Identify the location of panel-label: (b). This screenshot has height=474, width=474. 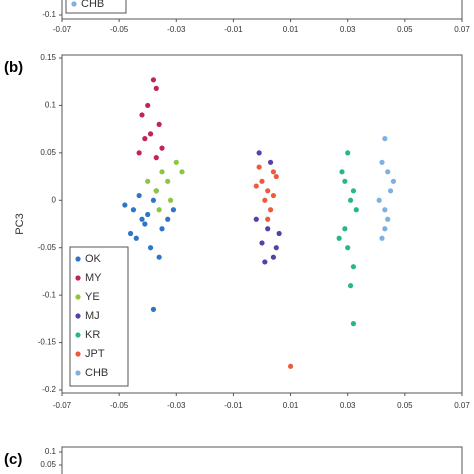
(13, 67).